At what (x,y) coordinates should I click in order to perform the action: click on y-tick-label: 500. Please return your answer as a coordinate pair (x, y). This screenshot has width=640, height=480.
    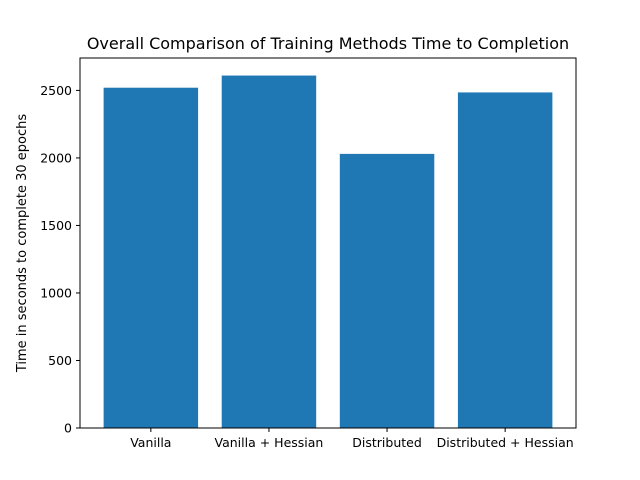
    Looking at the image, I should click on (60, 360).